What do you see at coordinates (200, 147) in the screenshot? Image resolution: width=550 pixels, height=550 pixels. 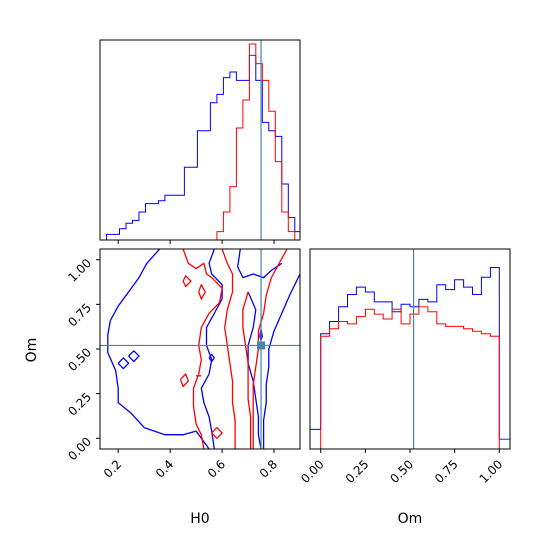 I see `h0-hist-blue` at bounding box center [200, 147].